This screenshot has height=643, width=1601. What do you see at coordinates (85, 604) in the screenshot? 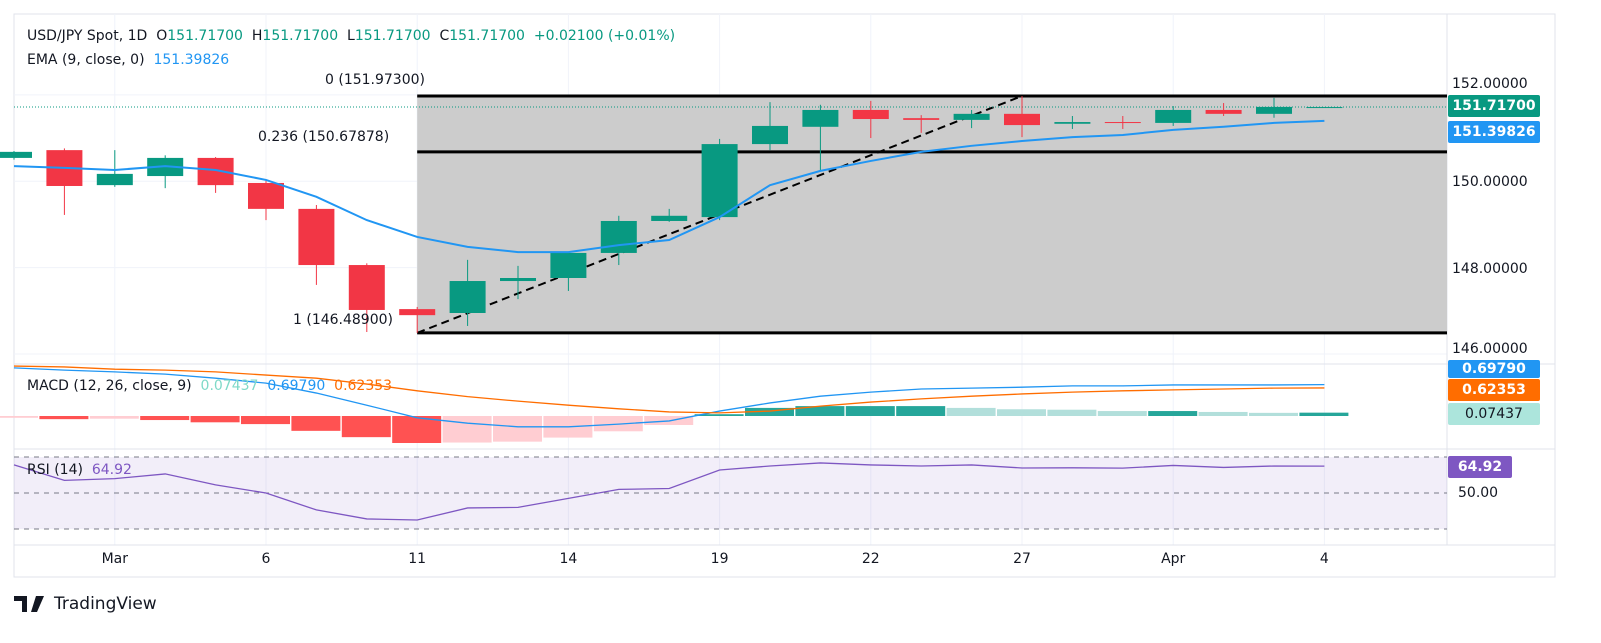
I see `tradingview-logo: TradingView` at bounding box center [85, 604].